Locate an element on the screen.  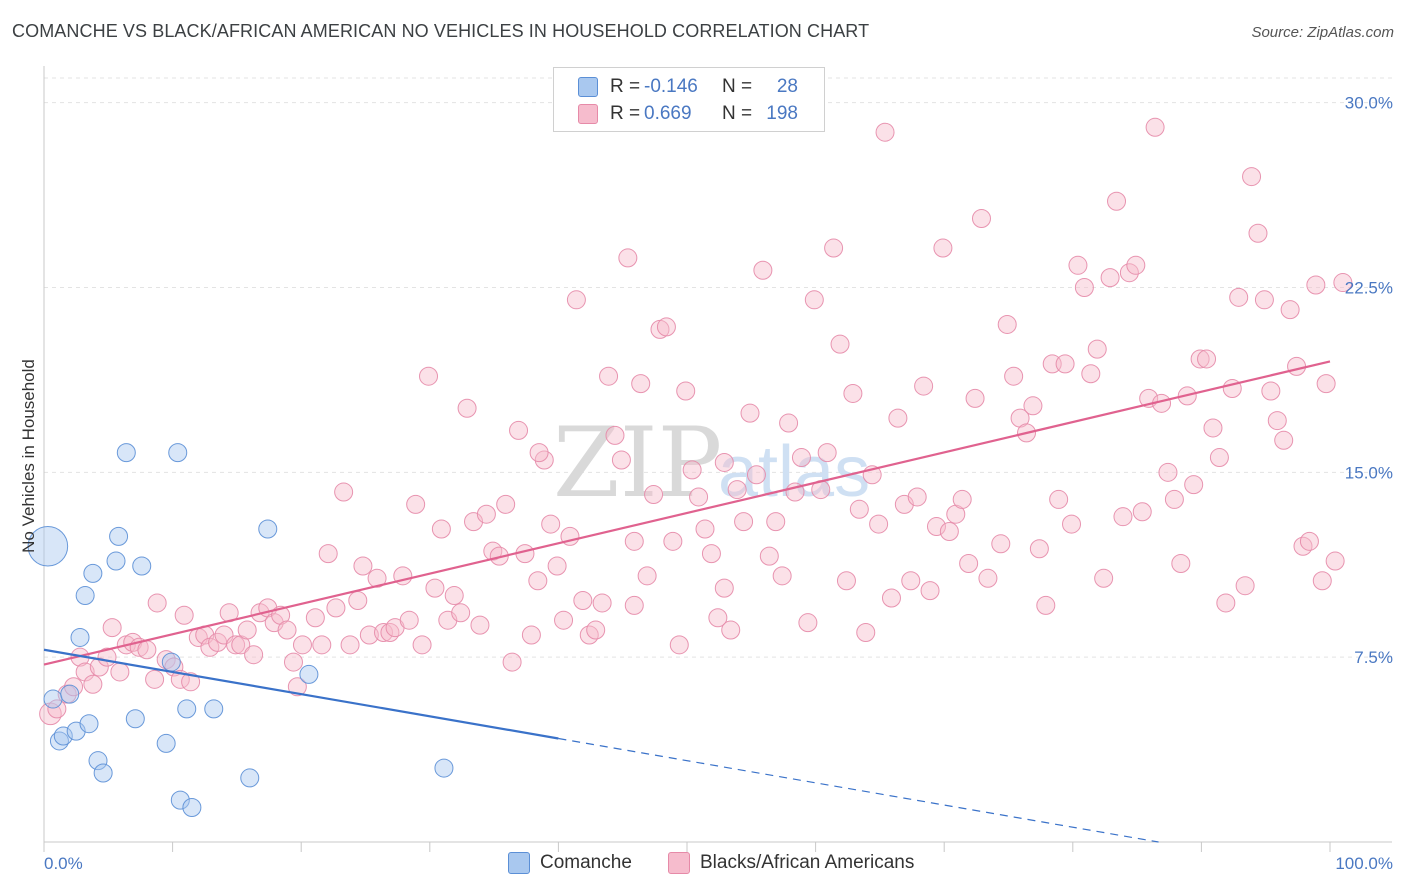
source-label: Source: ZipAtlas.com is located at coordinates (1322, 32).